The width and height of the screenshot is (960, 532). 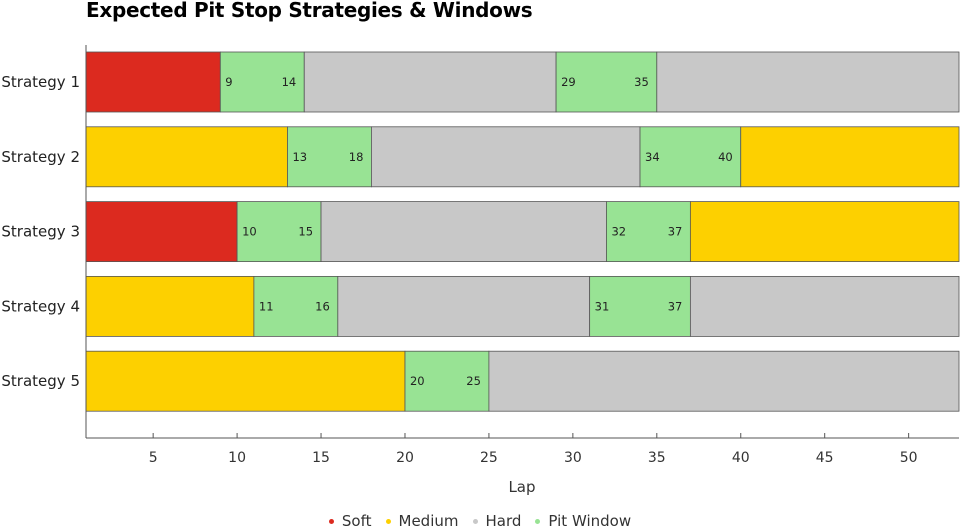 I want to click on legend-label: Hard, so click(x=503, y=521).